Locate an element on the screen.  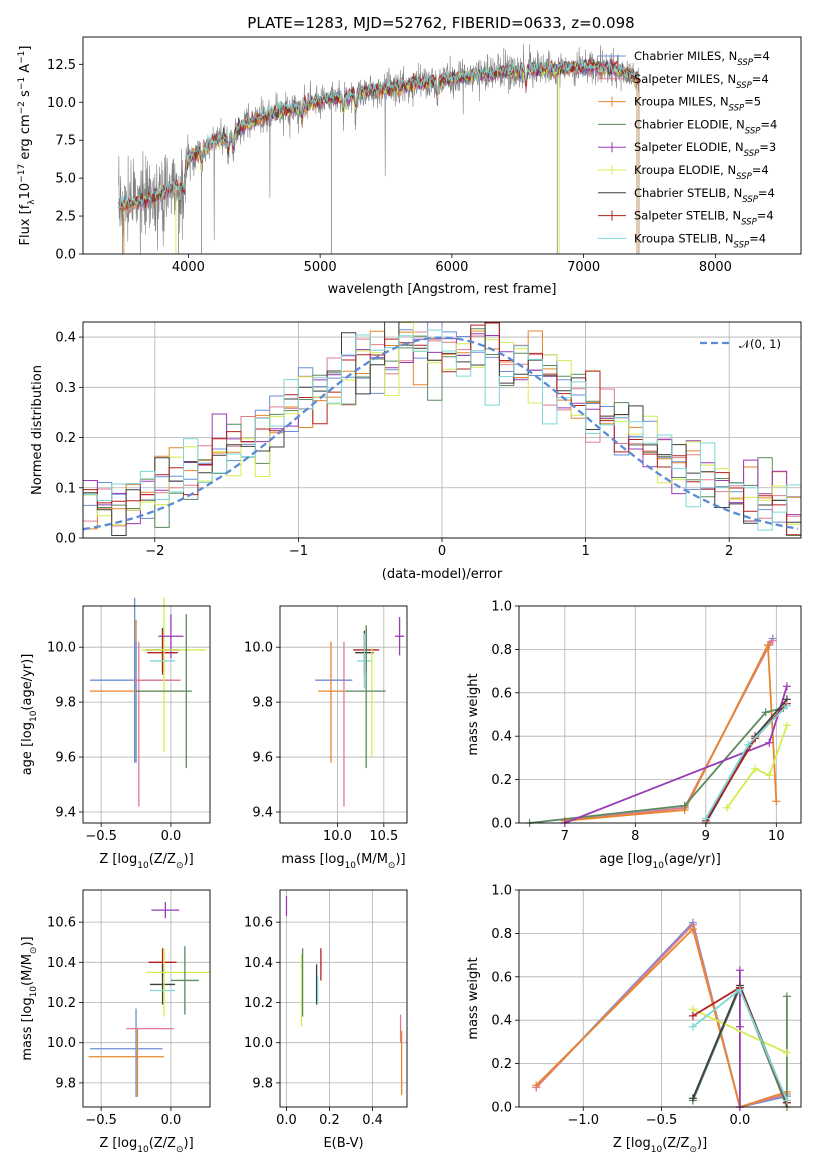
y-axis-label: Flux [fλ10−17 erg cm−2 s−1 A−1] is located at coordinates (27, 146).